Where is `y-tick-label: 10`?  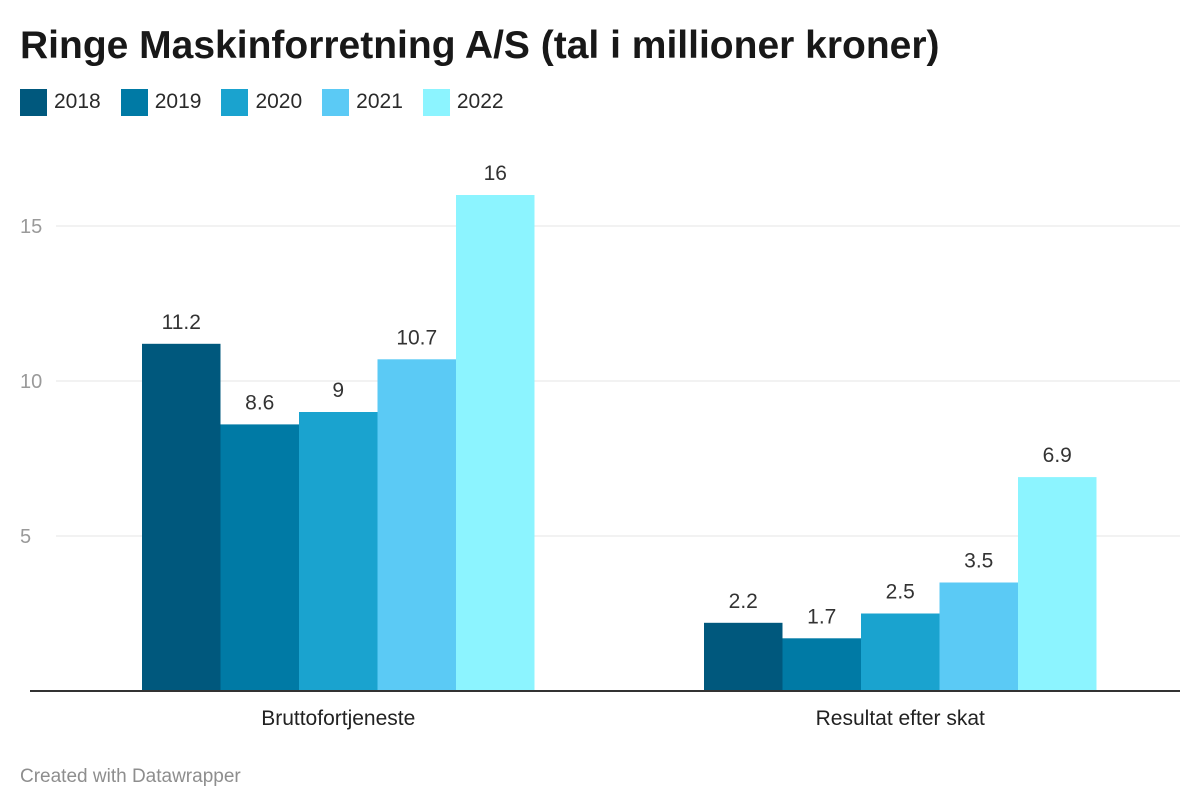 y-tick-label: 10 is located at coordinates (31, 382).